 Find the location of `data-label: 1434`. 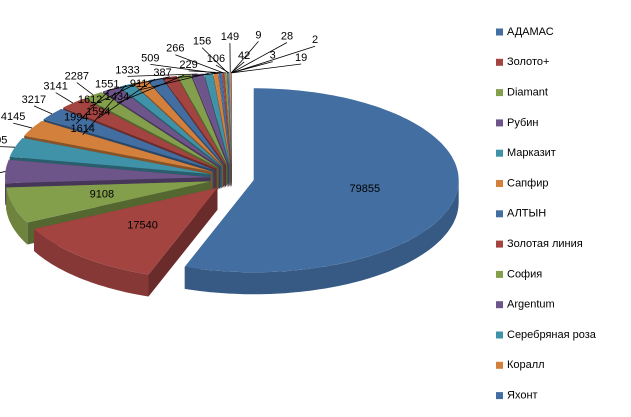

data-label: 1434 is located at coordinates (117, 97).